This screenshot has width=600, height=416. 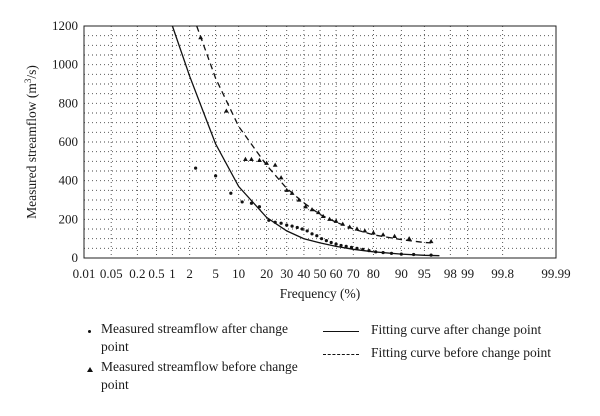 I want to click on y-tick-label: 600, so click(x=69, y=141).